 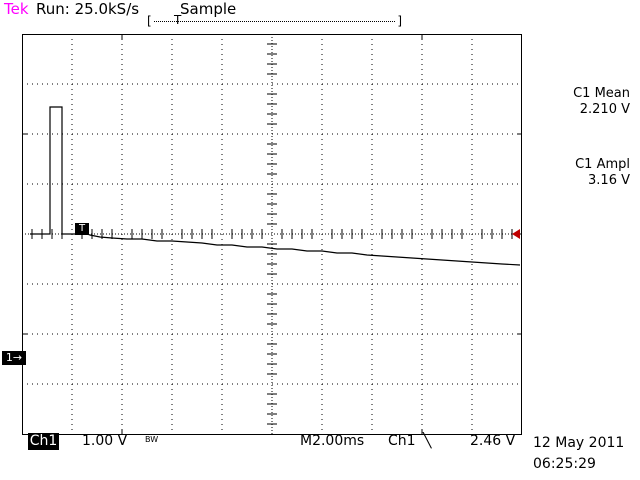 What do you see at coordinates (178, 20) in the screenshot?
I see `timebar-trigger-mark: T` at bounding box center [178, 20].